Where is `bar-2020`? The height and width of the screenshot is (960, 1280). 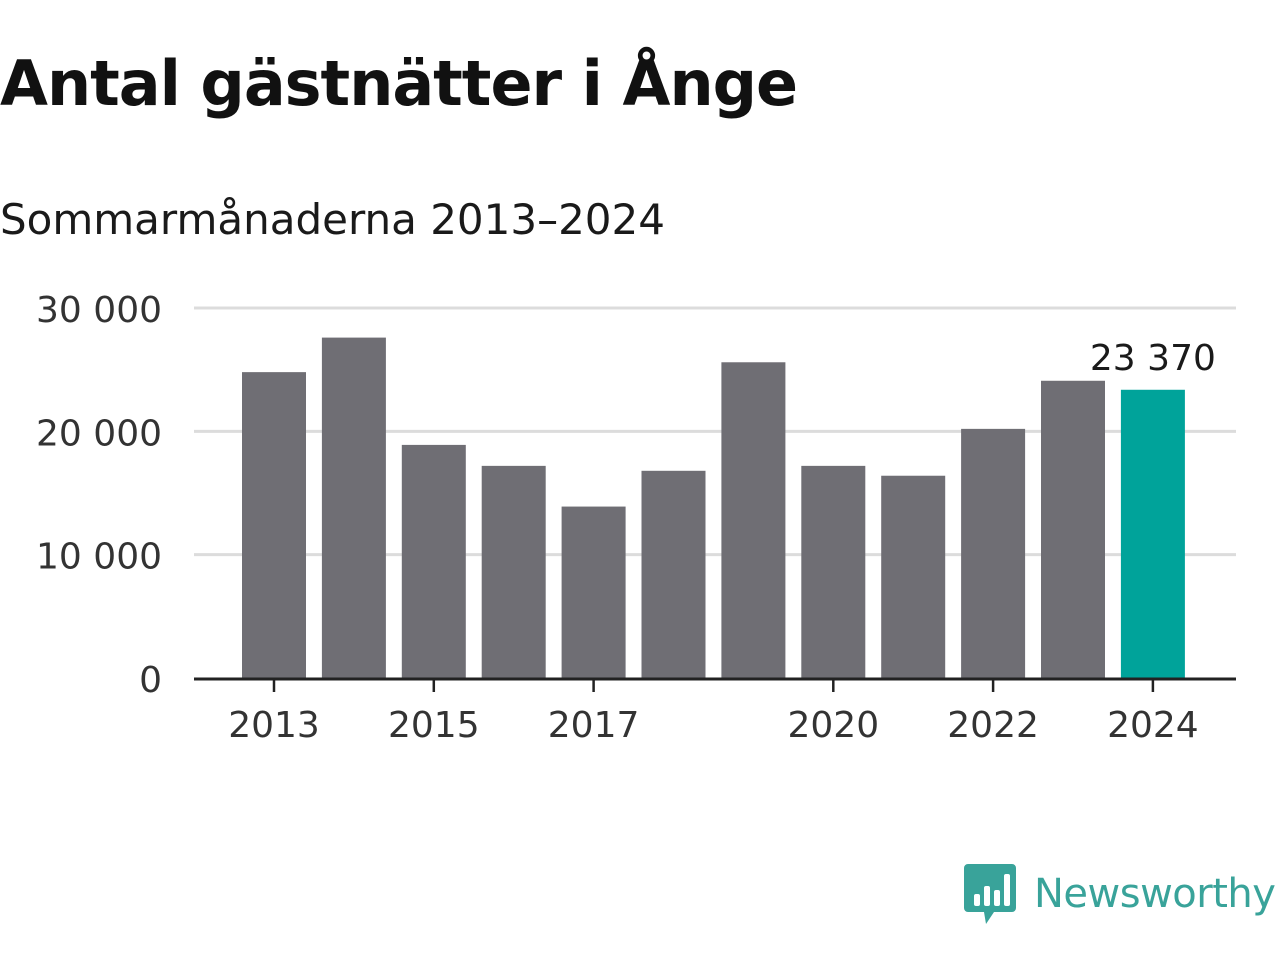 bar-2020 is located at coordinates (833, 571).